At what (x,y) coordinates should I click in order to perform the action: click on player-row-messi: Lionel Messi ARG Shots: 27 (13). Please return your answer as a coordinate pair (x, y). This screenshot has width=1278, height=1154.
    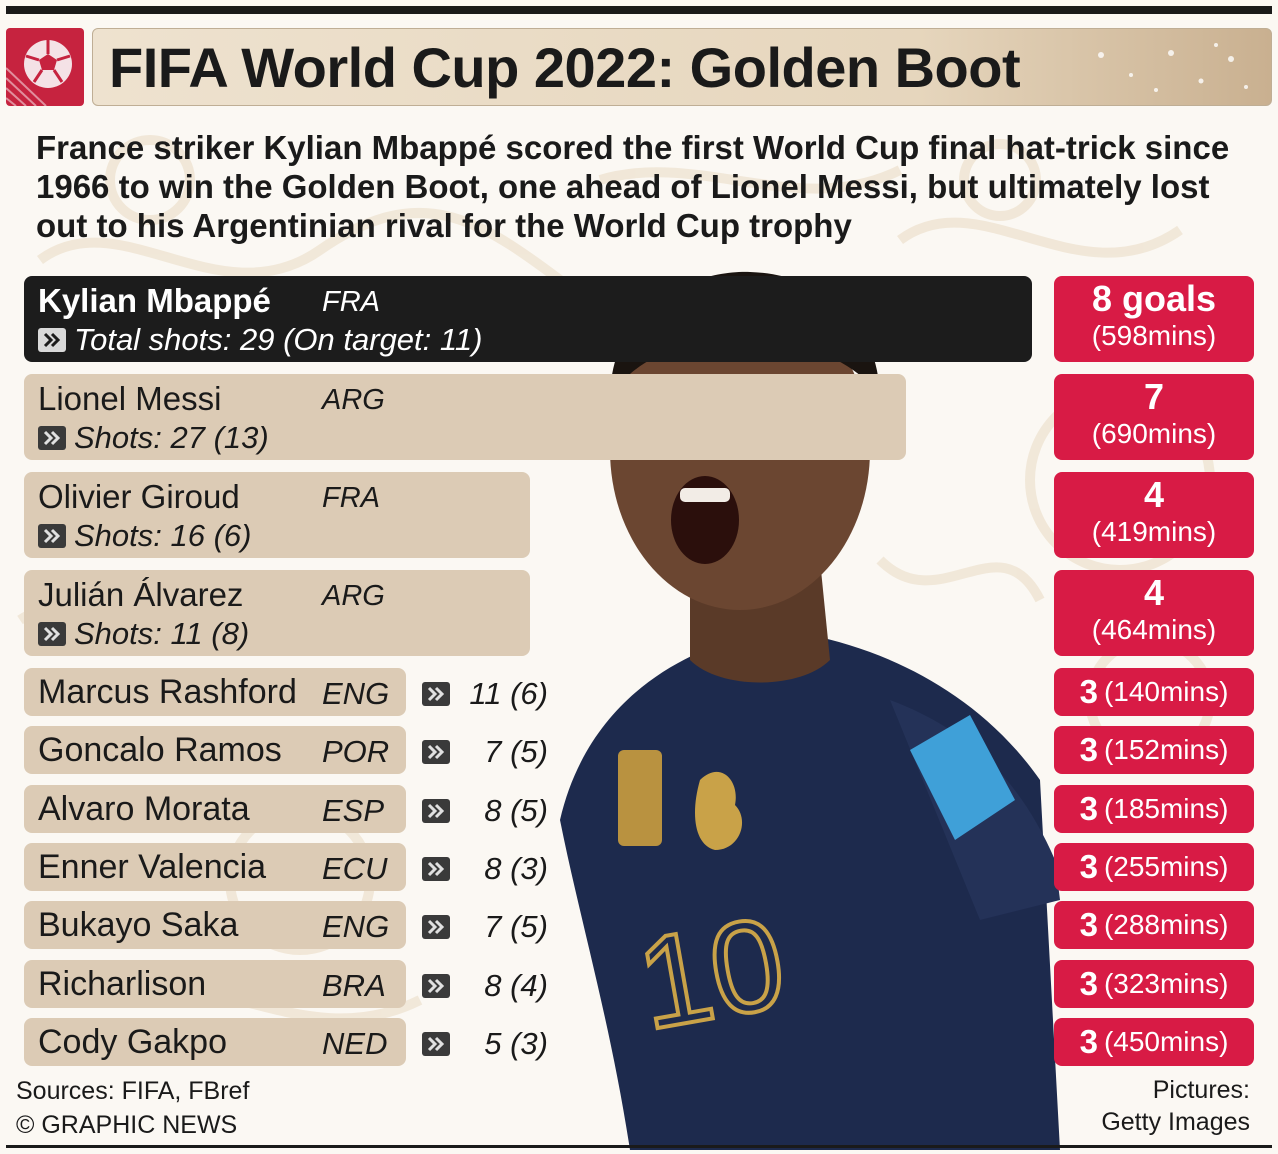
    Looking at the image, I should click on (465, 417).